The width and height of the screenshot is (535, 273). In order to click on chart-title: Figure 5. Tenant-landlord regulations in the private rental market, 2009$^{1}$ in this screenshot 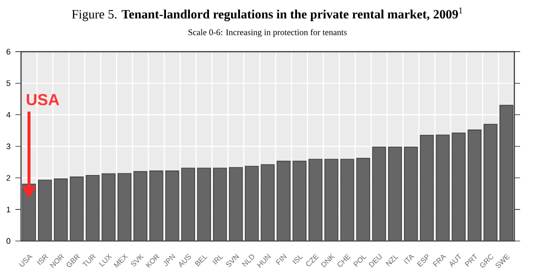, I will do `click(267, 14)`.